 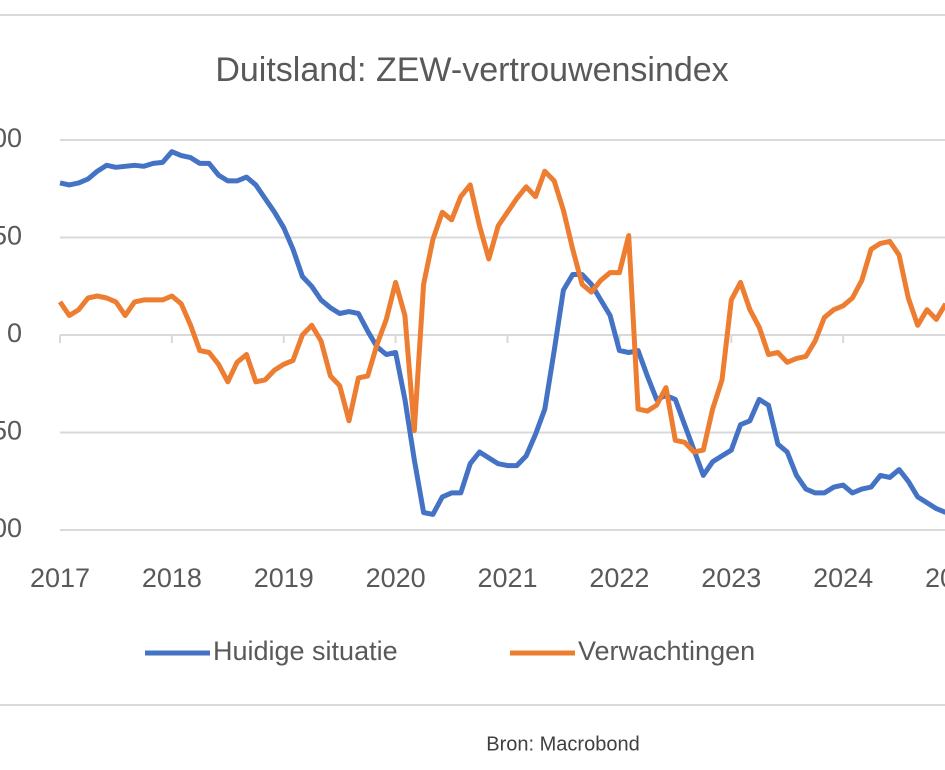 I want to click on y-tick-label: 100, so click(x=11, y=138).